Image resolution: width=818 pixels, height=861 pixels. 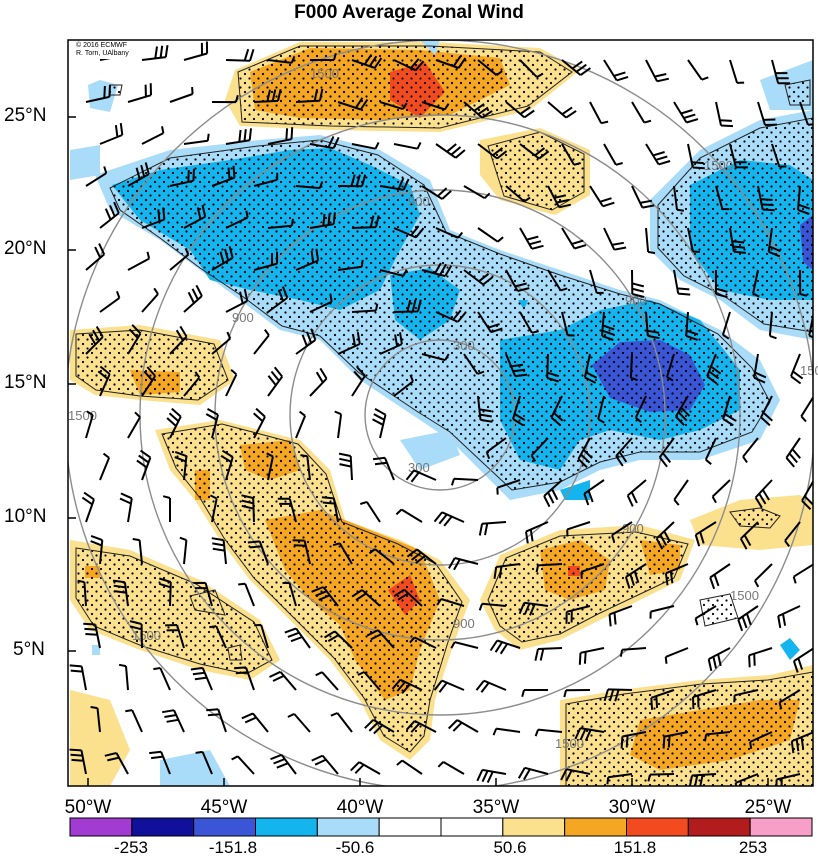 I want to click on colorbar-label: 50.6, so click(x=510, y=847).